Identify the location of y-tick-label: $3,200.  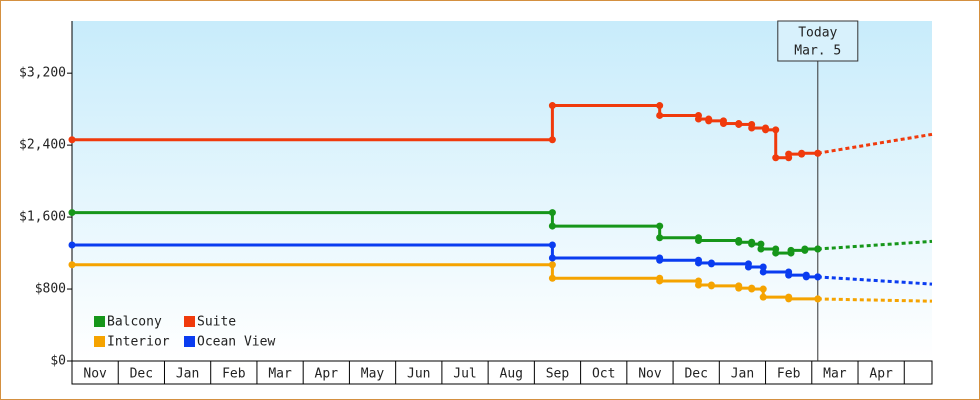
(42, 73).